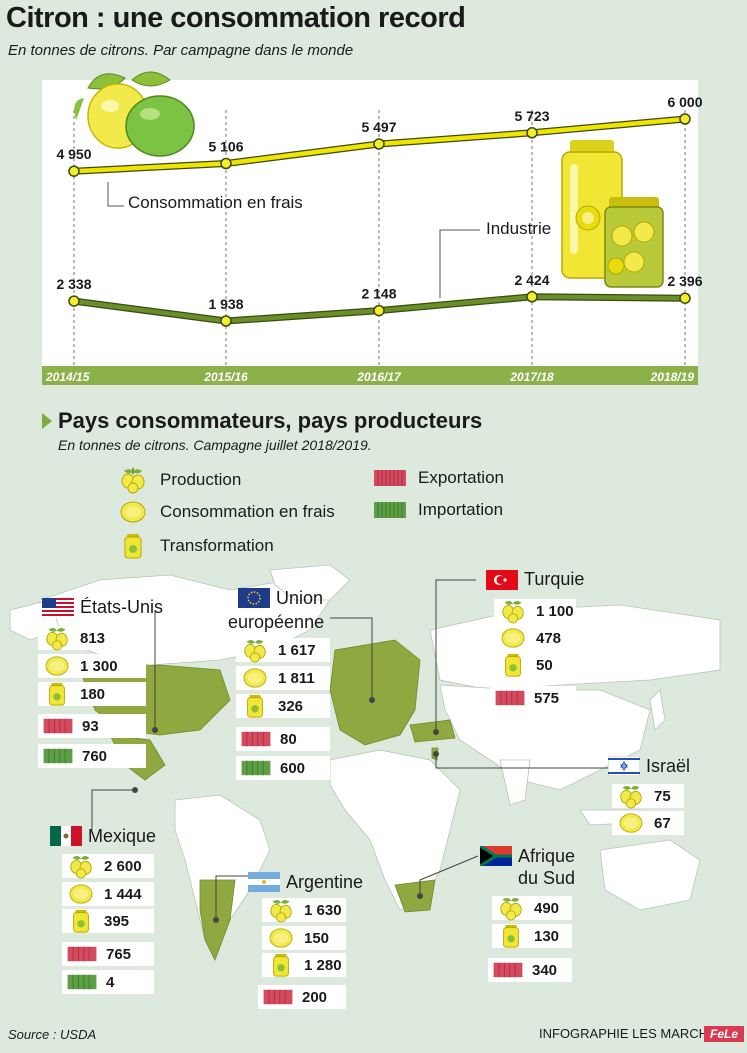  I want to click on value-number: 1 617, so click(297, 650).